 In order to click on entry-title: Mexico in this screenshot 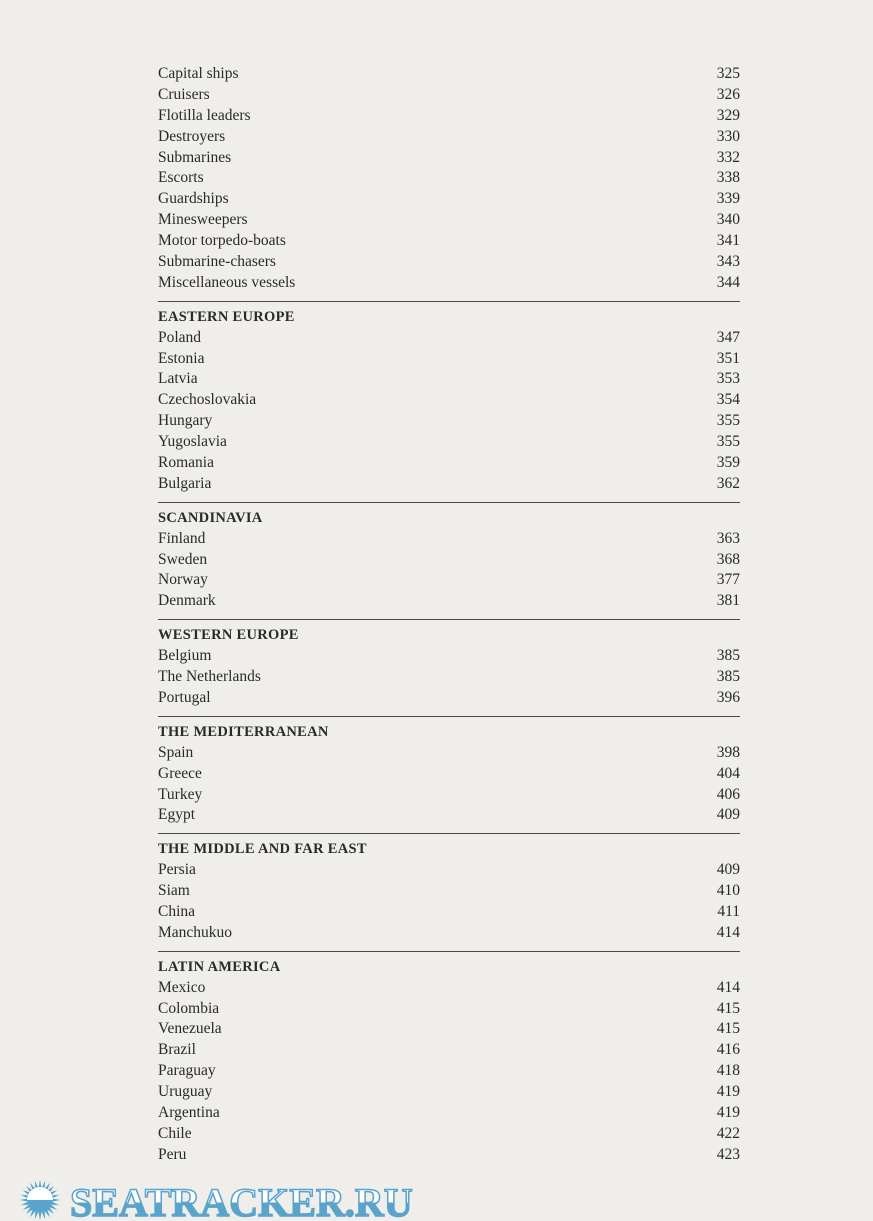, I will do `click(182, 987)`.